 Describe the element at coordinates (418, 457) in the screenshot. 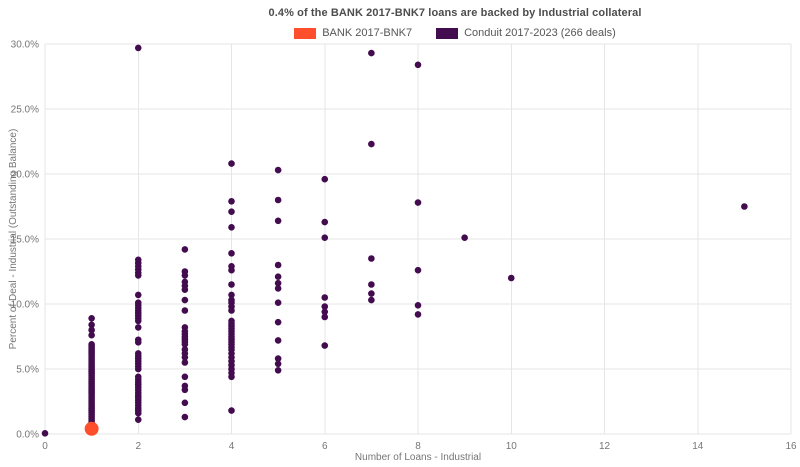

I see `x-axis-title: Number of Loans - Industrial` at that location.